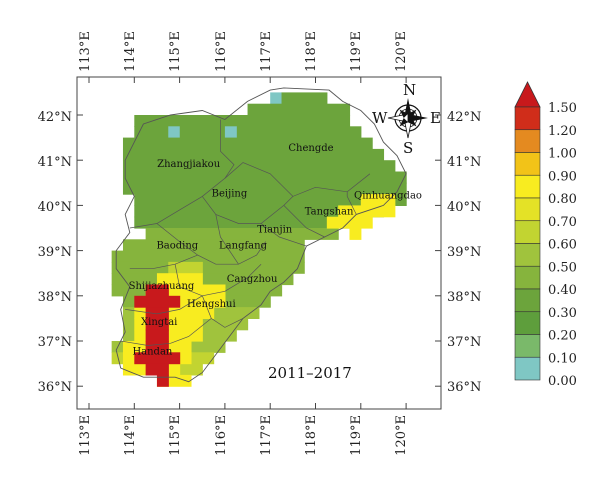  I want to click on city-label: Tangshan, so click(329, 211).